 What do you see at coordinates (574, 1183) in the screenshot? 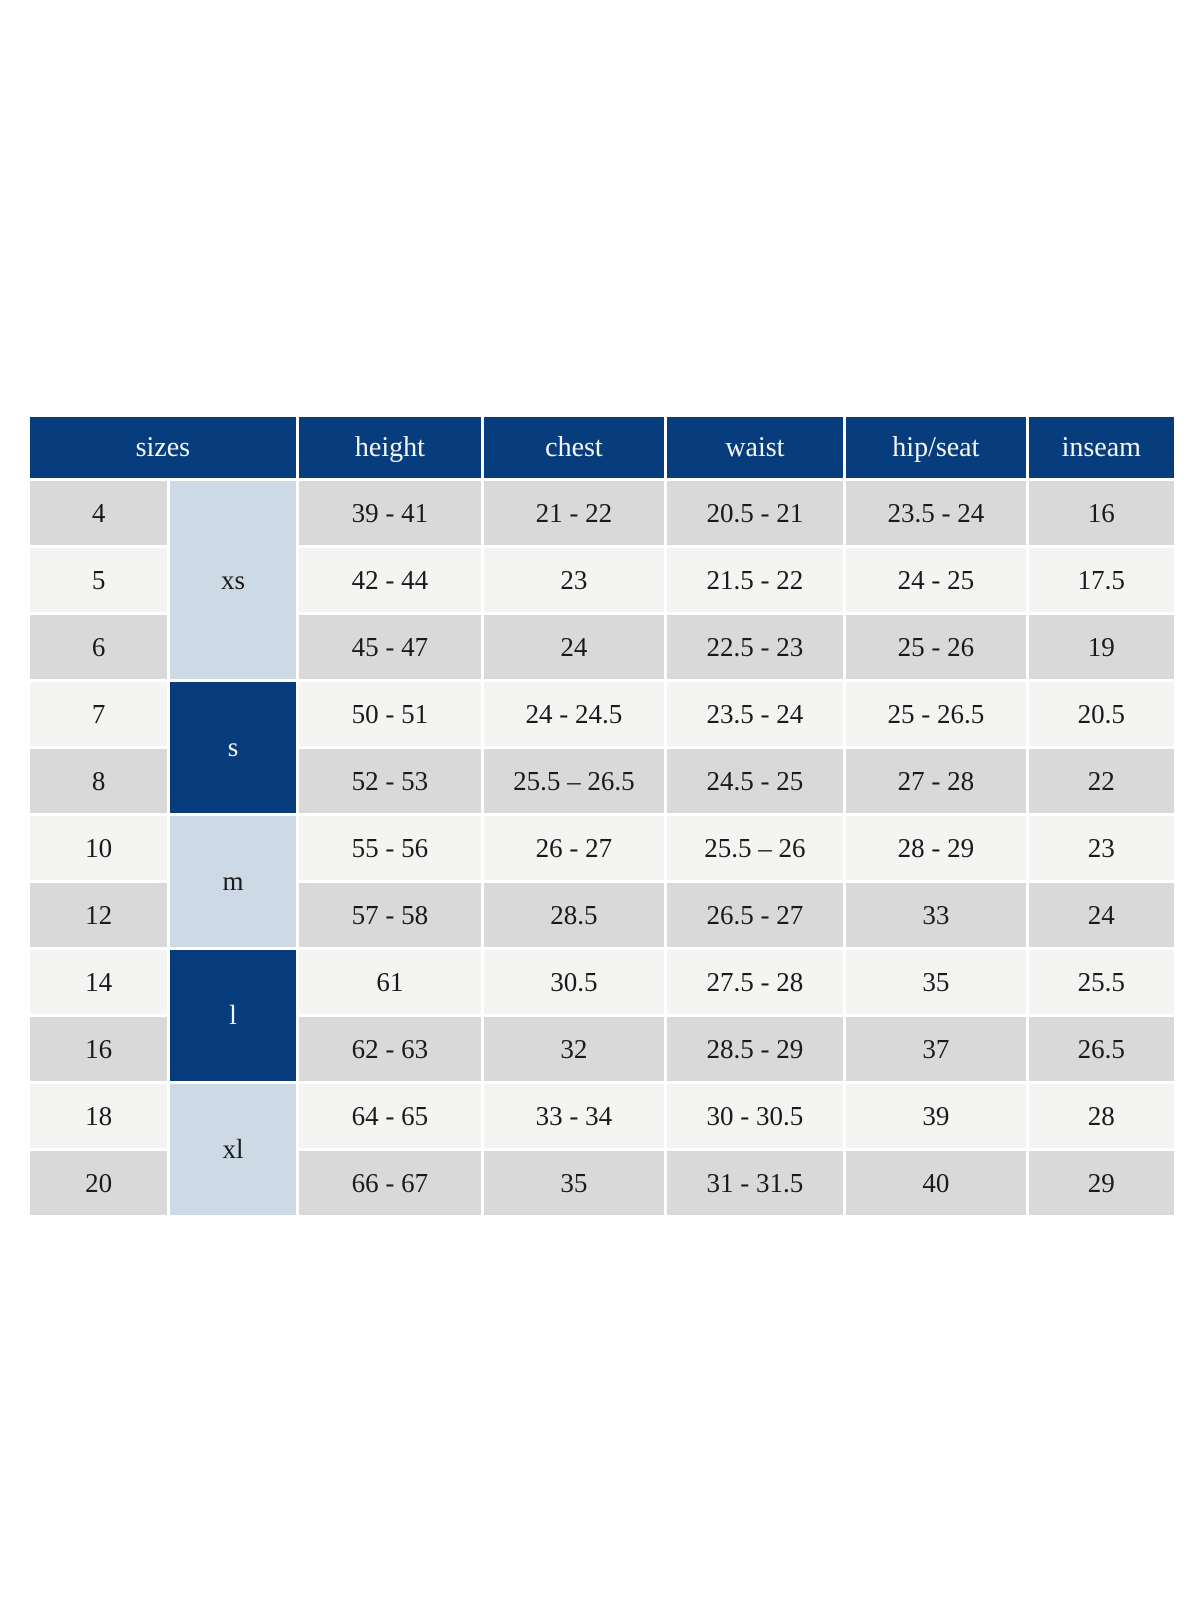
I see `chest-cell: 35` at bounding box center [574, 1183].